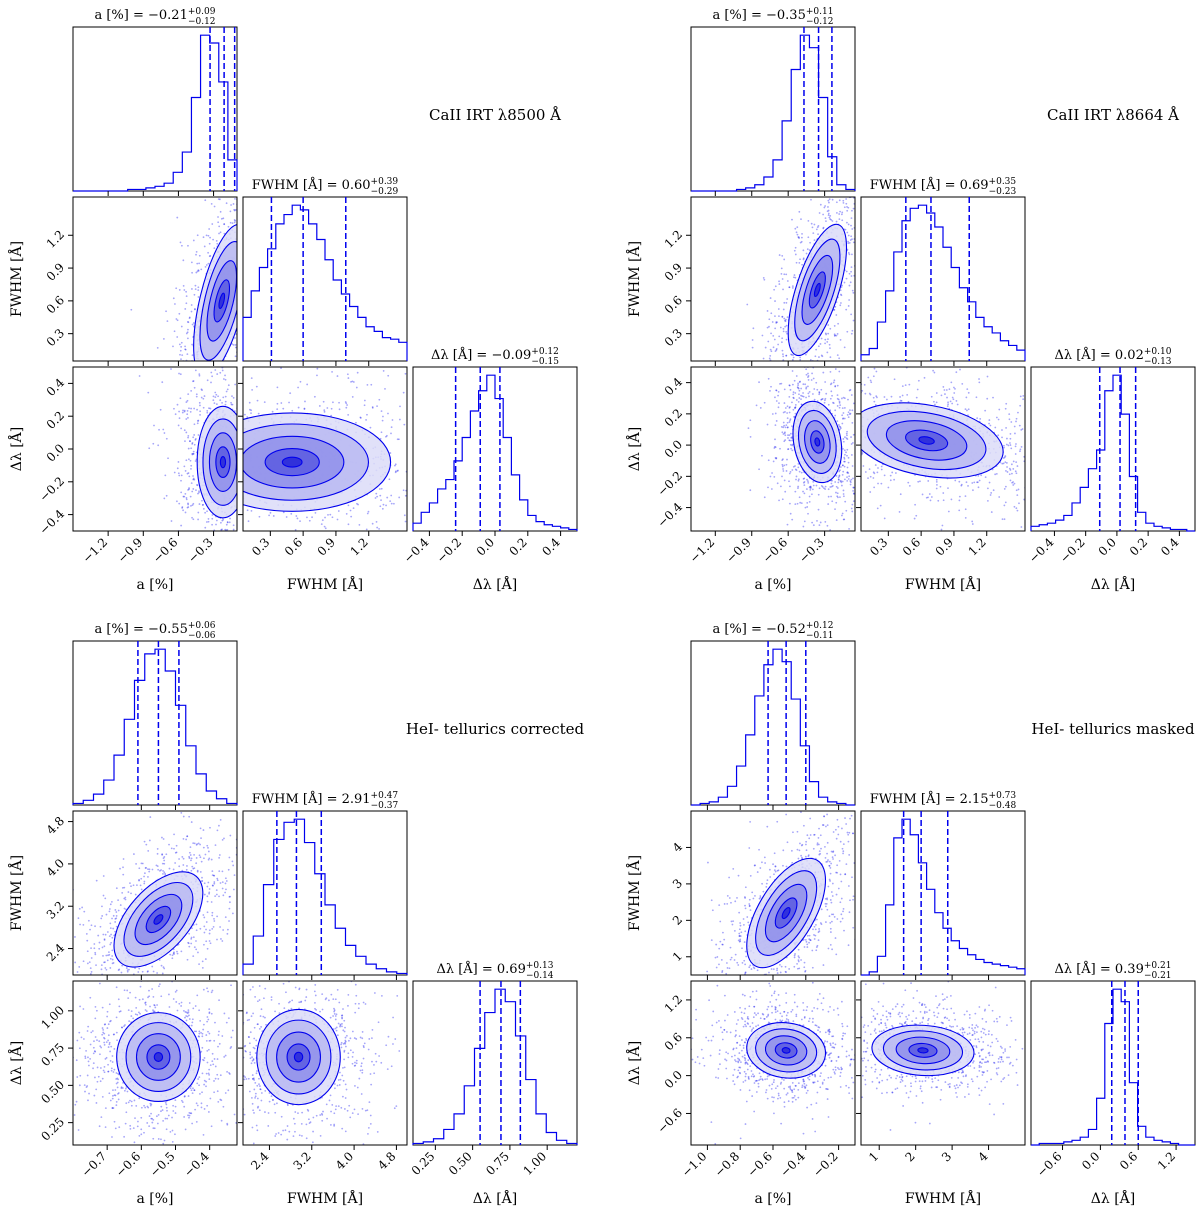 This screenshot has height=1216, width=1200. What do you see at coordinates (773, 113) in the screenshot?
I see `a-histogram` at bounding box center [773, 113].